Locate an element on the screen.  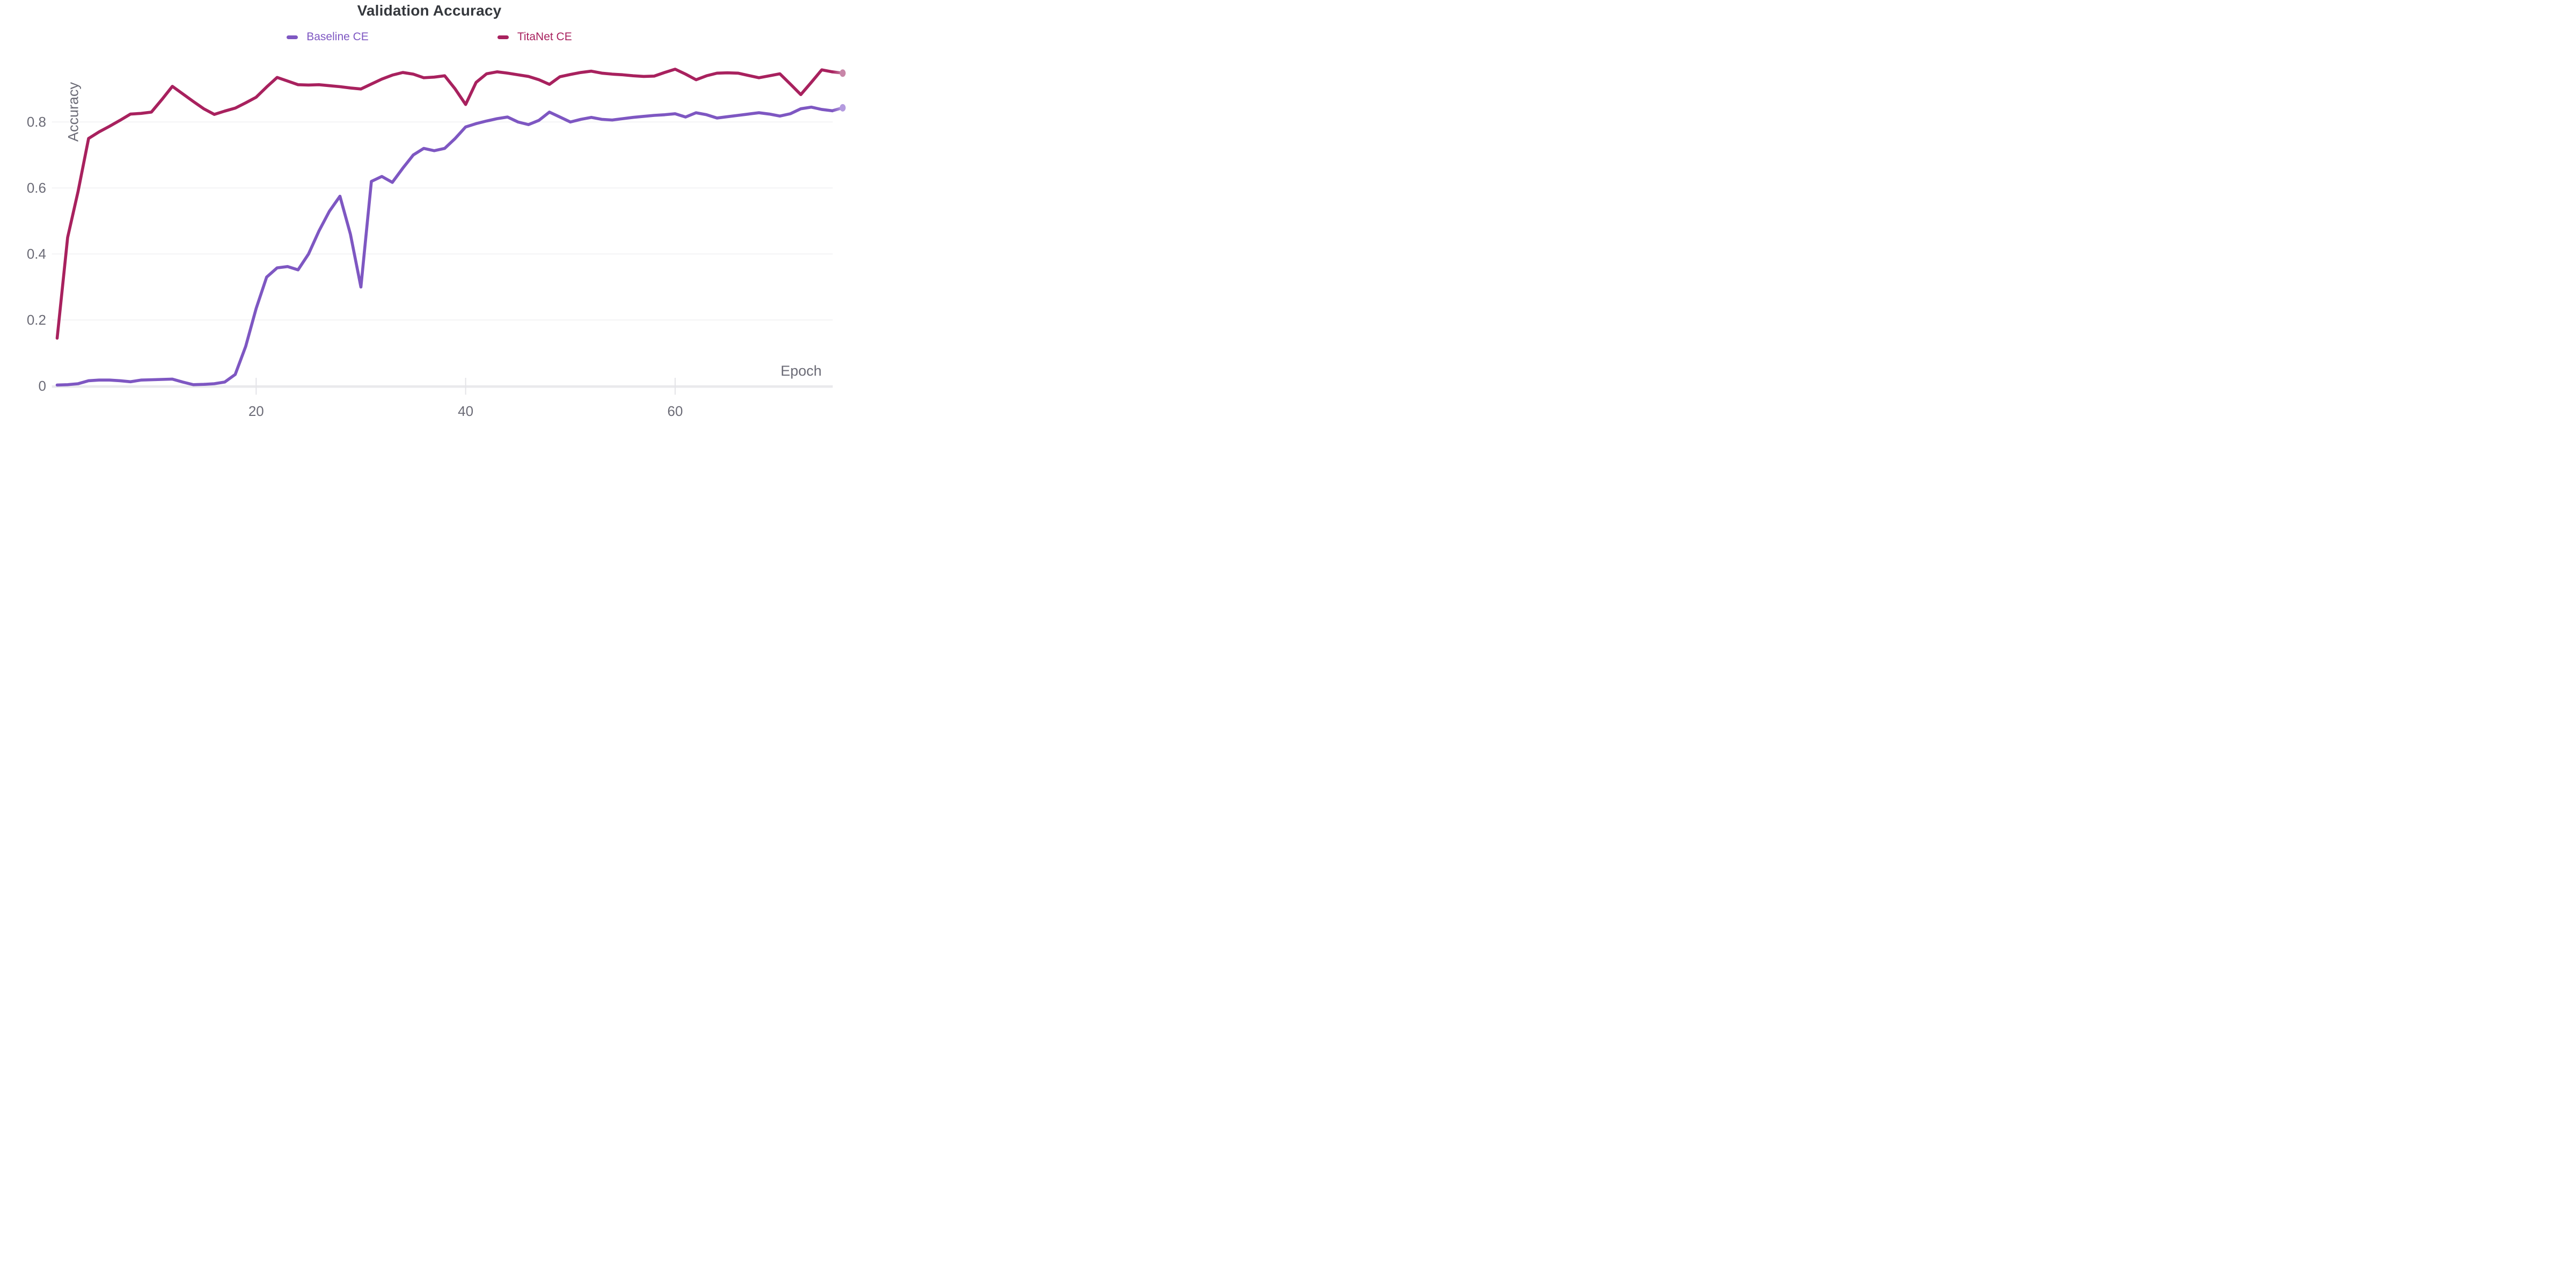
plot-canvas is located at coordinates (429, 214).